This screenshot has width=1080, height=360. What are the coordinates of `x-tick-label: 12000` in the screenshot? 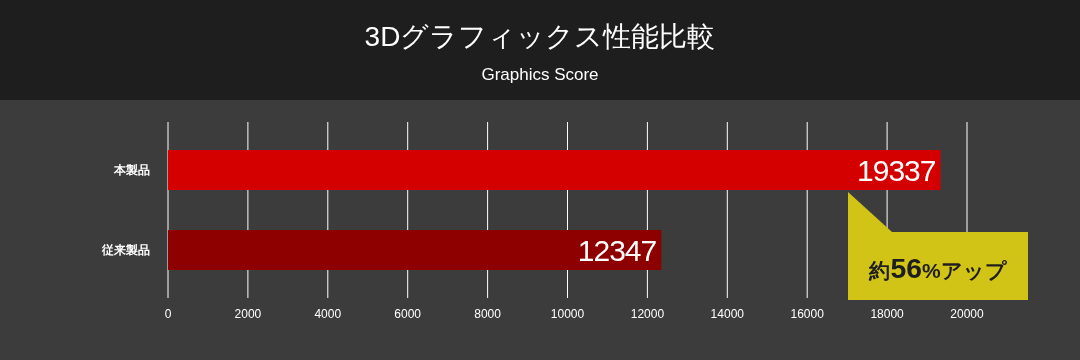 It's located at (647, 314).